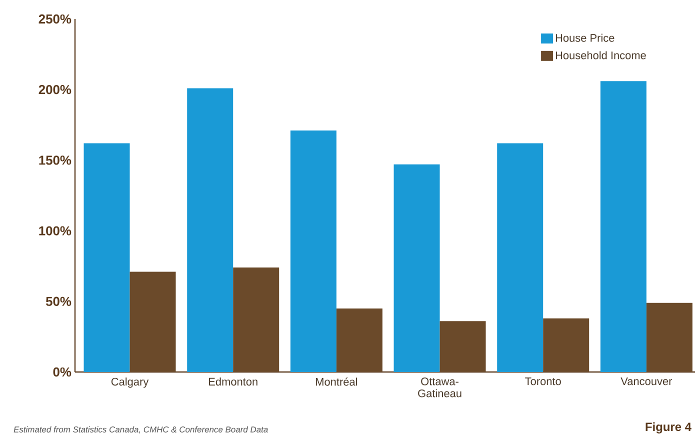  Describe the element at coordinates (440, 388) in the screenshot. I see `x-tick-label: Ottawa-Gatineau` at that location.